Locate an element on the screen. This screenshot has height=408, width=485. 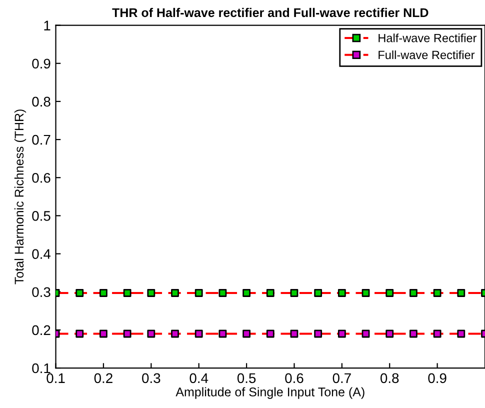
y-tick-label: 0.8 is located at coordinates (41, 101).